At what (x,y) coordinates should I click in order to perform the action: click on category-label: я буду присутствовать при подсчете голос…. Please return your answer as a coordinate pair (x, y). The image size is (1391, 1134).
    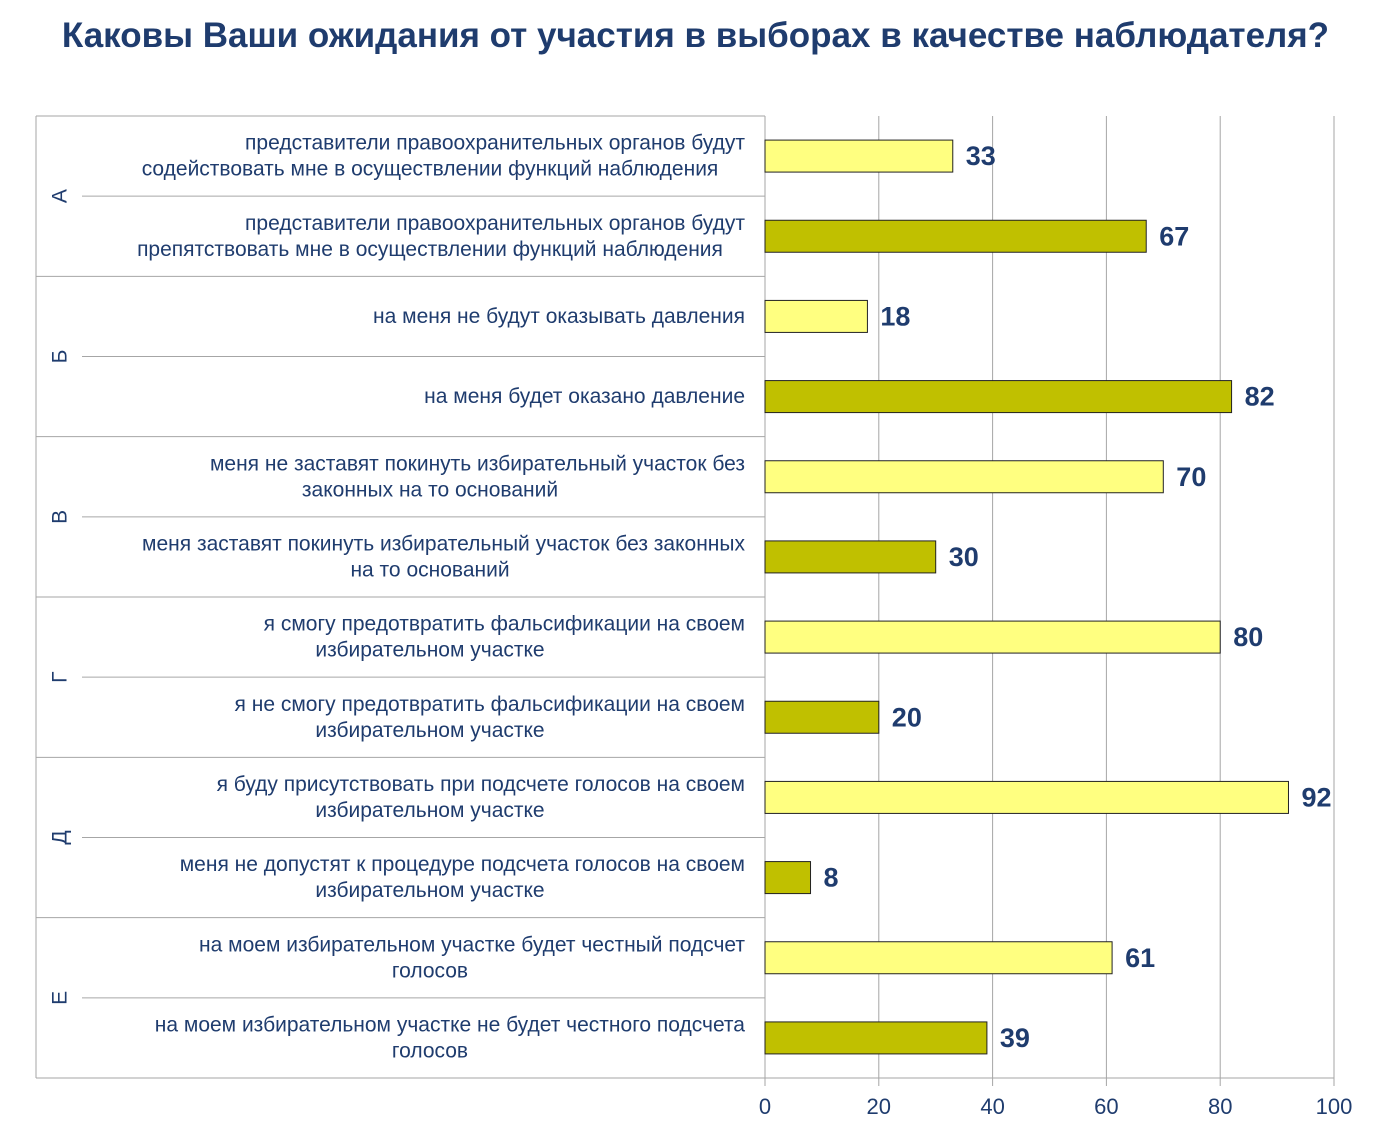
    Looking at the image, I should click on (481, 784).